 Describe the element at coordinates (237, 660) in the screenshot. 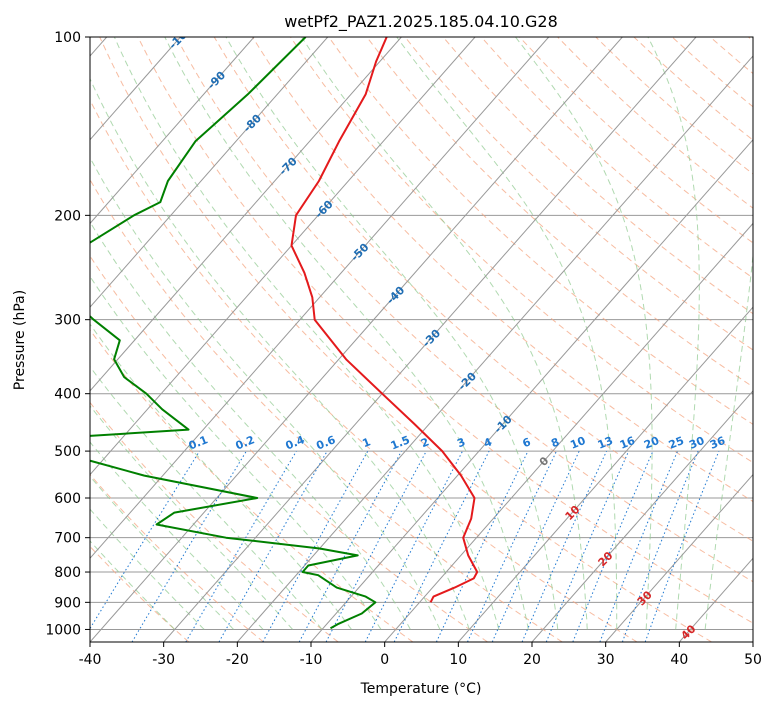

I see `x-tick-label: -20` at that location.